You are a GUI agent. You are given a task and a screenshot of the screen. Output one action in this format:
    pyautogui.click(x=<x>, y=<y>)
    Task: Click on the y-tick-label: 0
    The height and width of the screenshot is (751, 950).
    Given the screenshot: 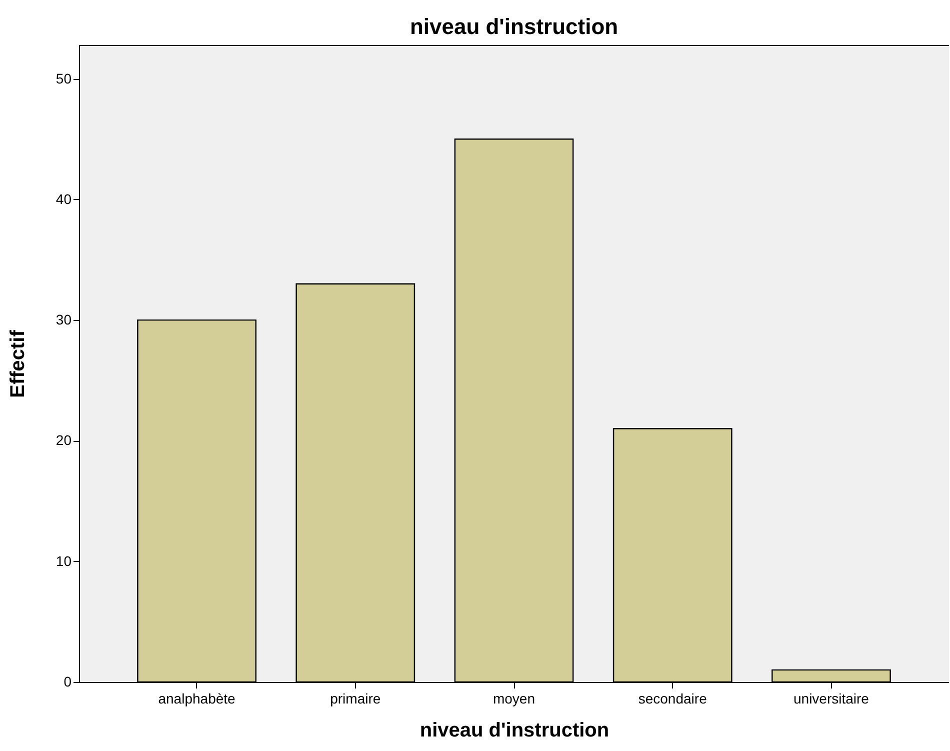 What is the action you would take?
    pyautogui.click(x=68, y=682)
    